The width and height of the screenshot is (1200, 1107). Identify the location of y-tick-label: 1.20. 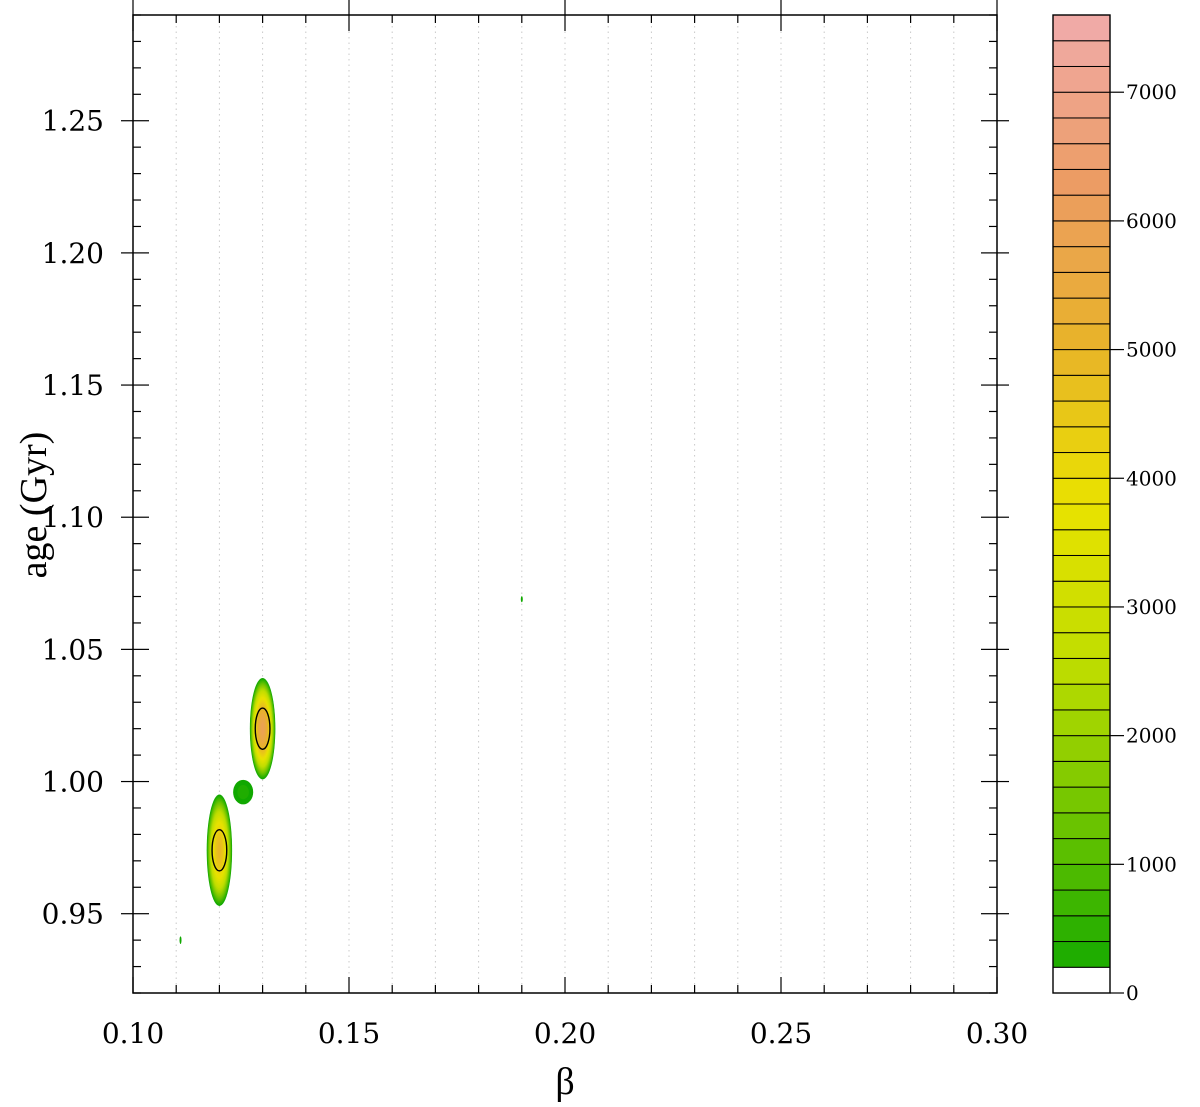
(73, 253).